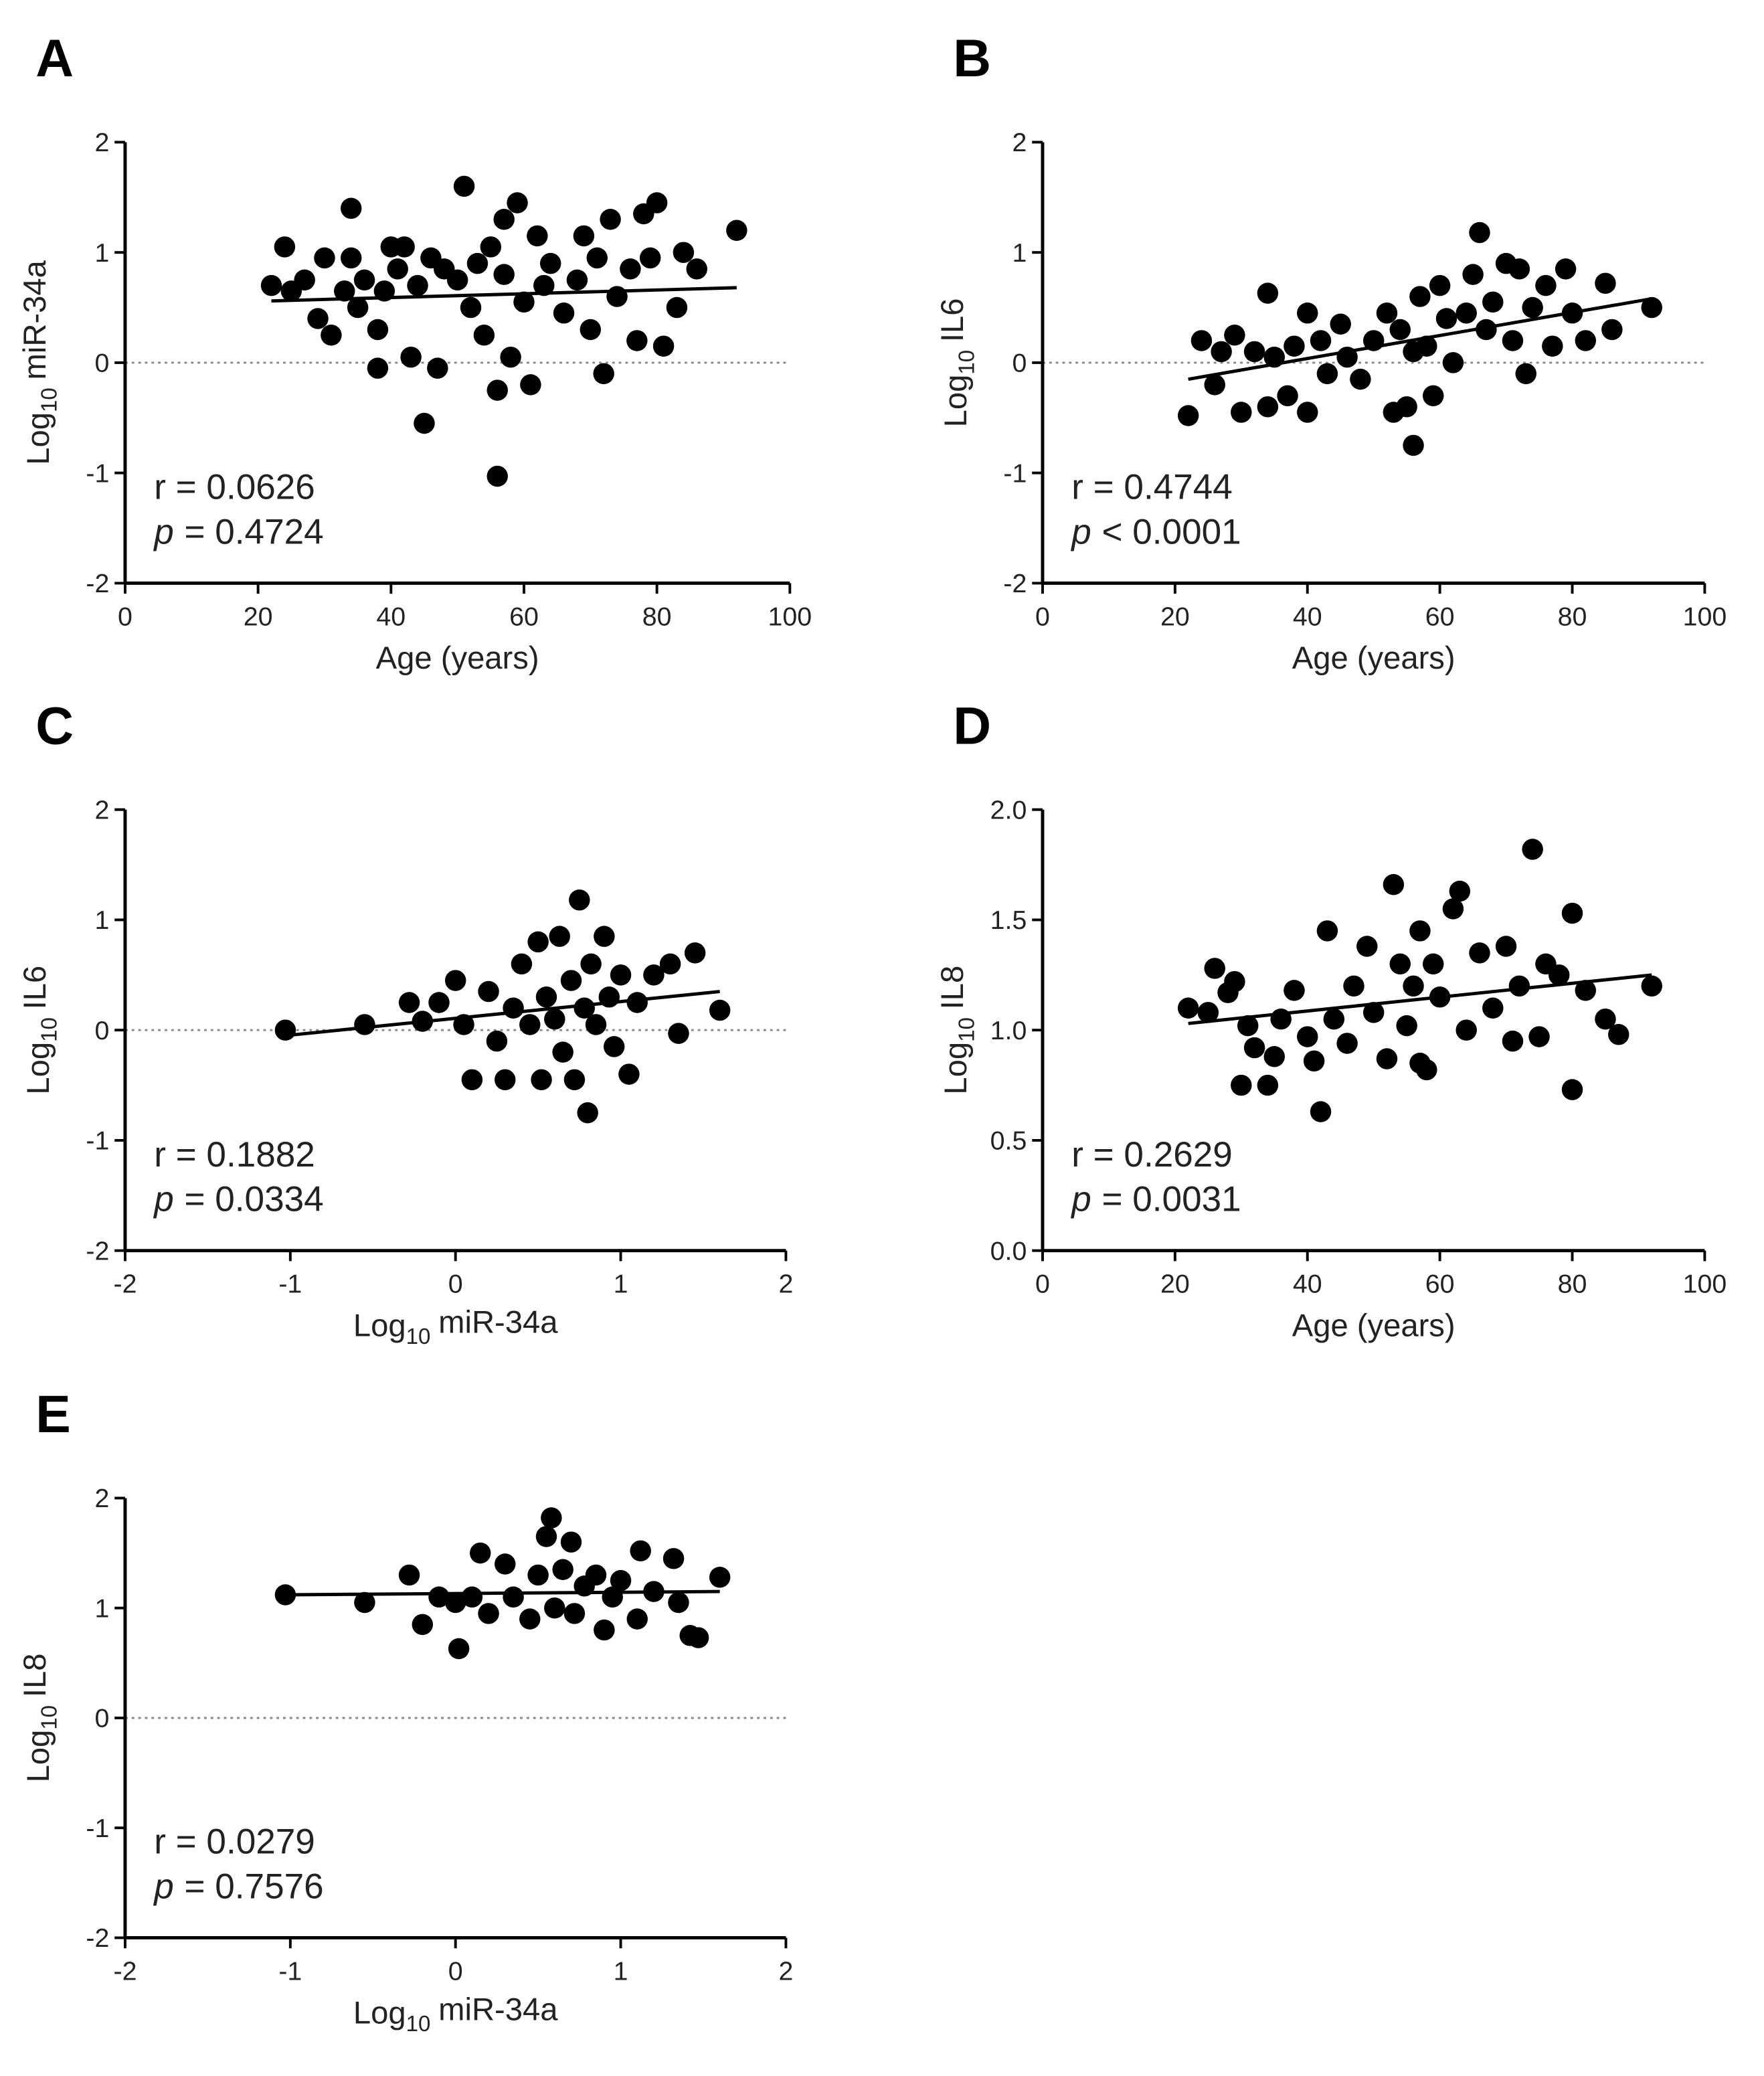 Image resolution: width=1764 pixels, height=2076 pixels. What do you see at coordinates (1152, 487) in the screenshot?
I see `stat-r: r = 0.4744` at bounding box center [1152, 487].